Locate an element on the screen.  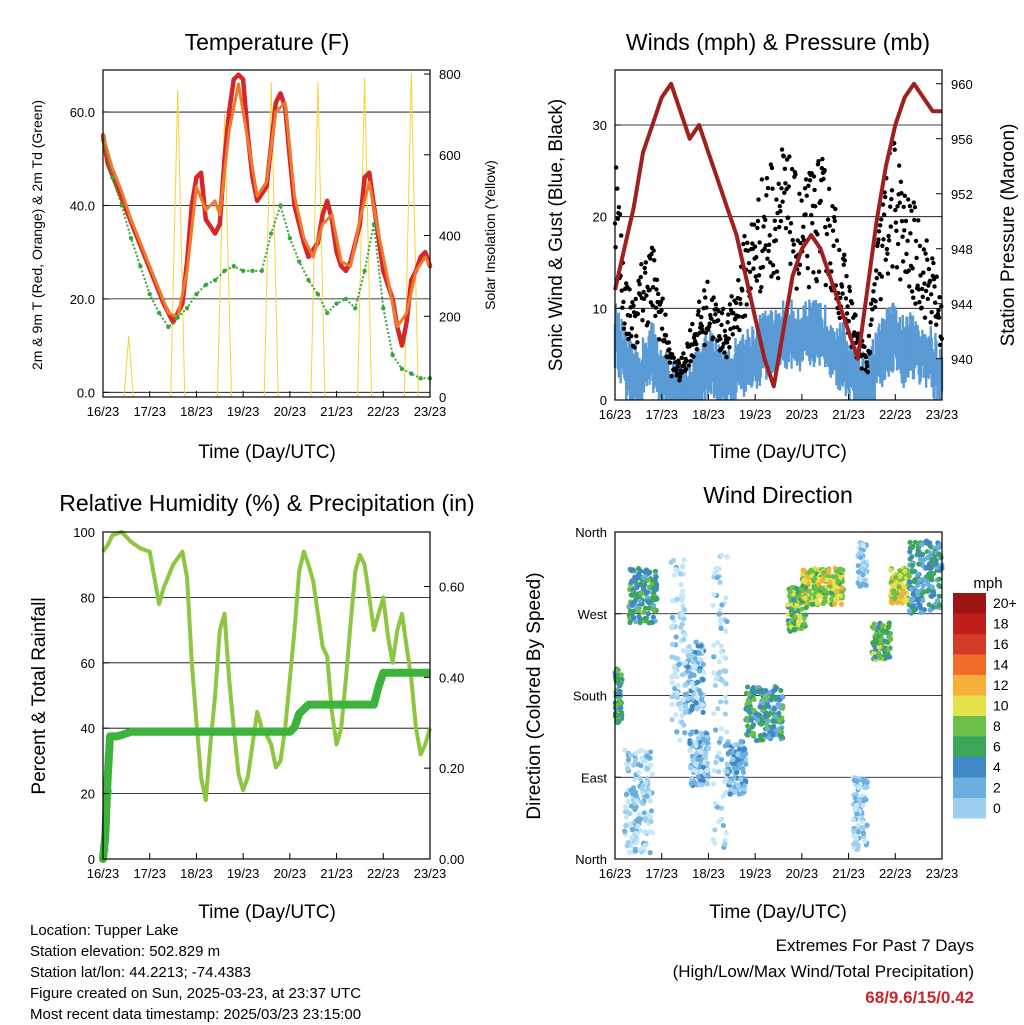
x-tick-label: 21/23 is located at coordinates (848, 873).